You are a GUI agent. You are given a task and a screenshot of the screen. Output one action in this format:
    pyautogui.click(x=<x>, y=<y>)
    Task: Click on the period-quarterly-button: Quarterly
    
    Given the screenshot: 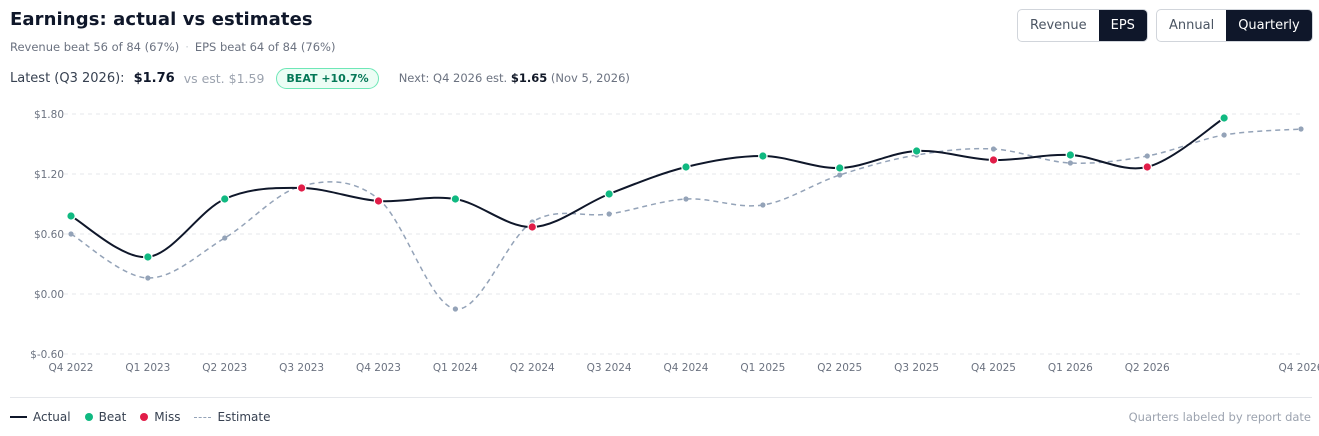 What is the action you would take?
    pyautogui.click(x=1269, y=25)
    